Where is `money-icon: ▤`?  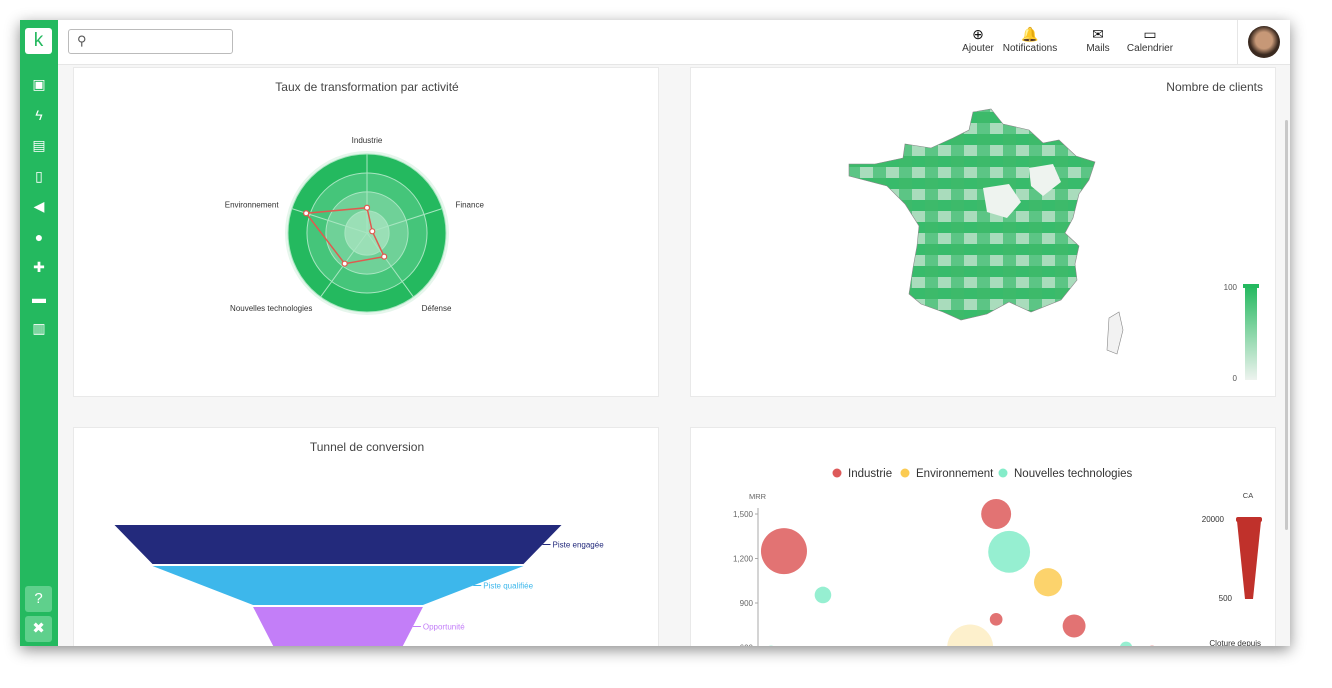
money-icon: ▤ is located at coordinates (39, 145).